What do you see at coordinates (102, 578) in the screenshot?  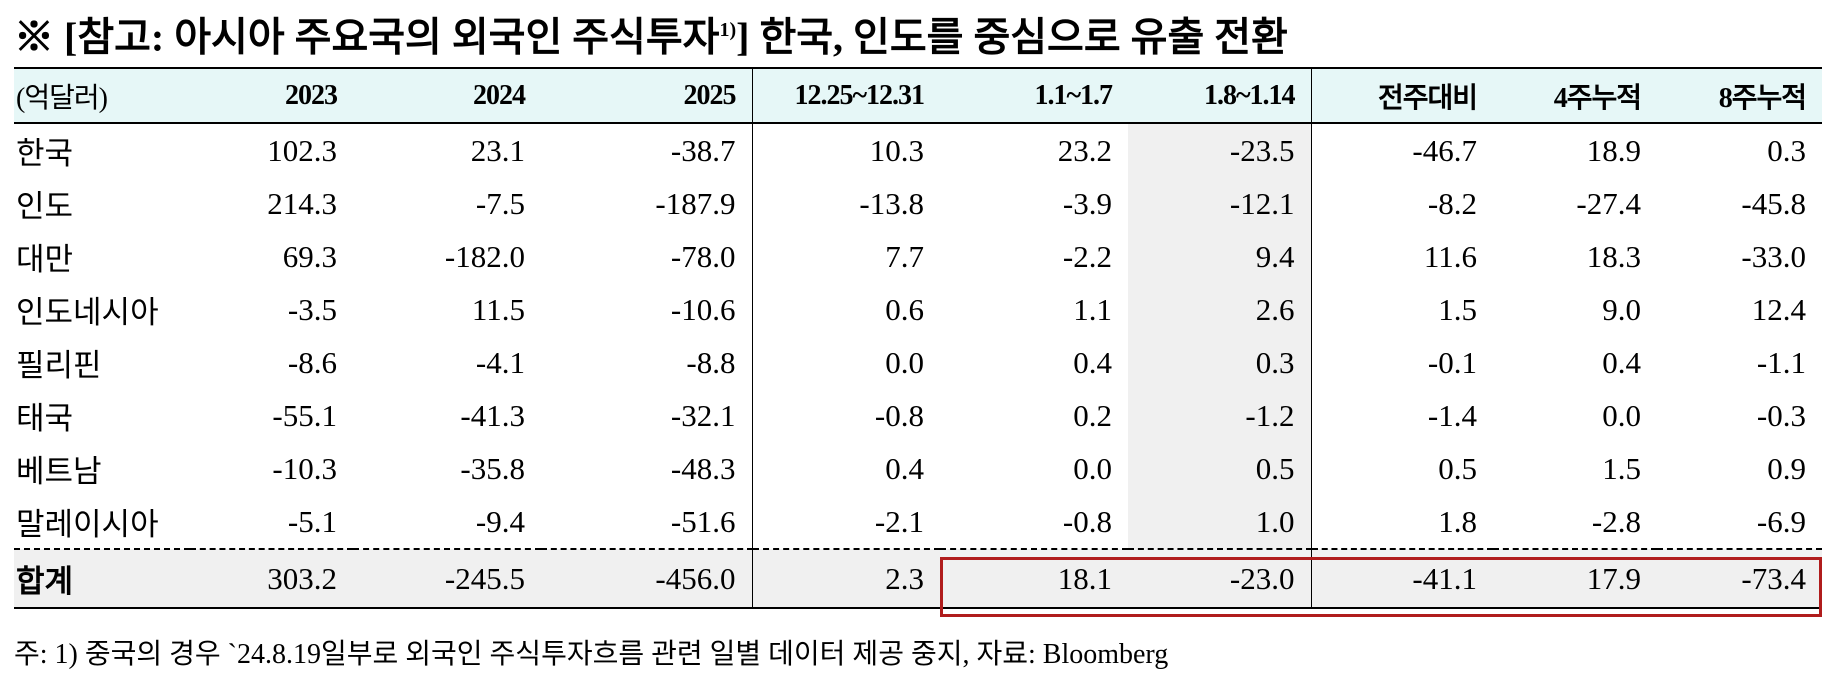 I see `row-label: 합계` at bounding box center [102, 578].